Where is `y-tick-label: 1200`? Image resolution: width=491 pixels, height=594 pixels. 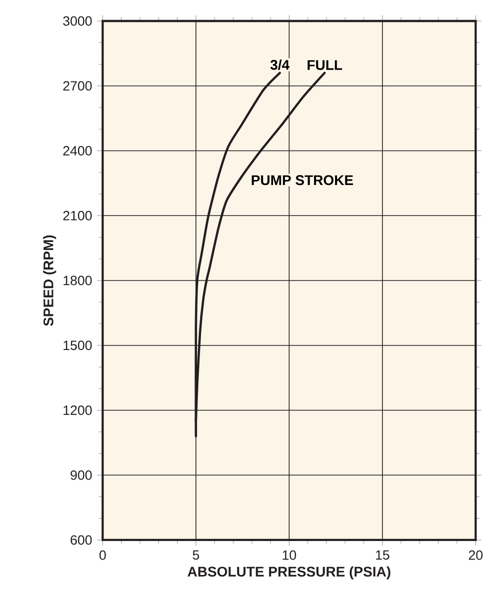
y-tick-label: 1200 is located at coordinates (78, 410).